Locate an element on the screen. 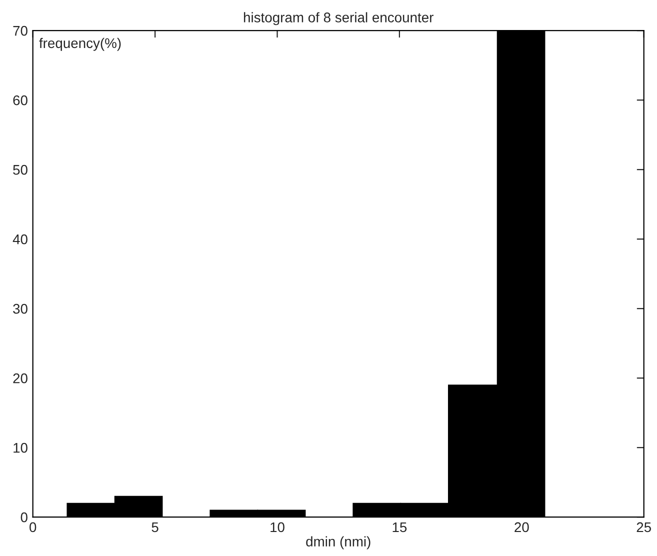  x-tick-label: 20 is located at coordinates (521, 527).